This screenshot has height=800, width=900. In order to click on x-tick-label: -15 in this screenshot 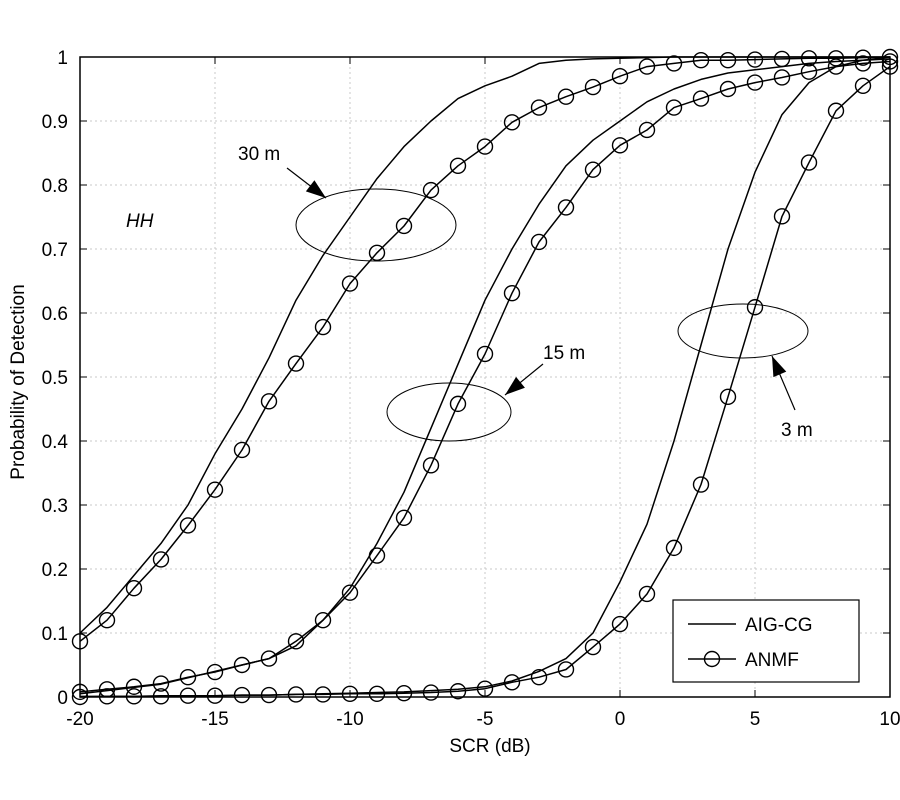, I will do `click(214, 719)`.